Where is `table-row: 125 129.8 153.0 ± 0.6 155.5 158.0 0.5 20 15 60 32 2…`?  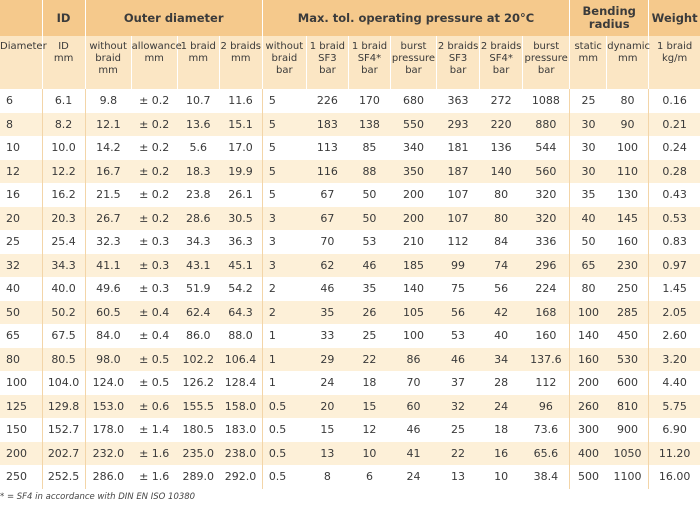 table-row: 125 129.8 153.0 ± 0.6 155.5 158.0 0.5 20 15 60 32 2… is located at coordinates (350, 406).